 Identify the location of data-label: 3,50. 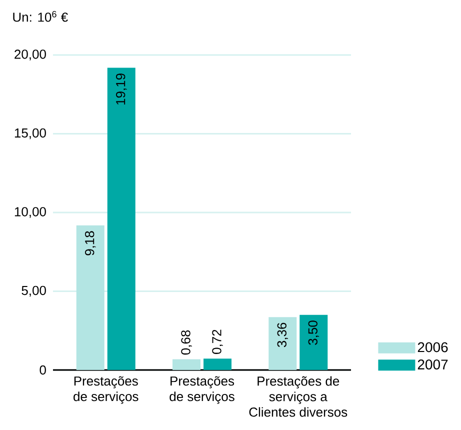
(313, 332).